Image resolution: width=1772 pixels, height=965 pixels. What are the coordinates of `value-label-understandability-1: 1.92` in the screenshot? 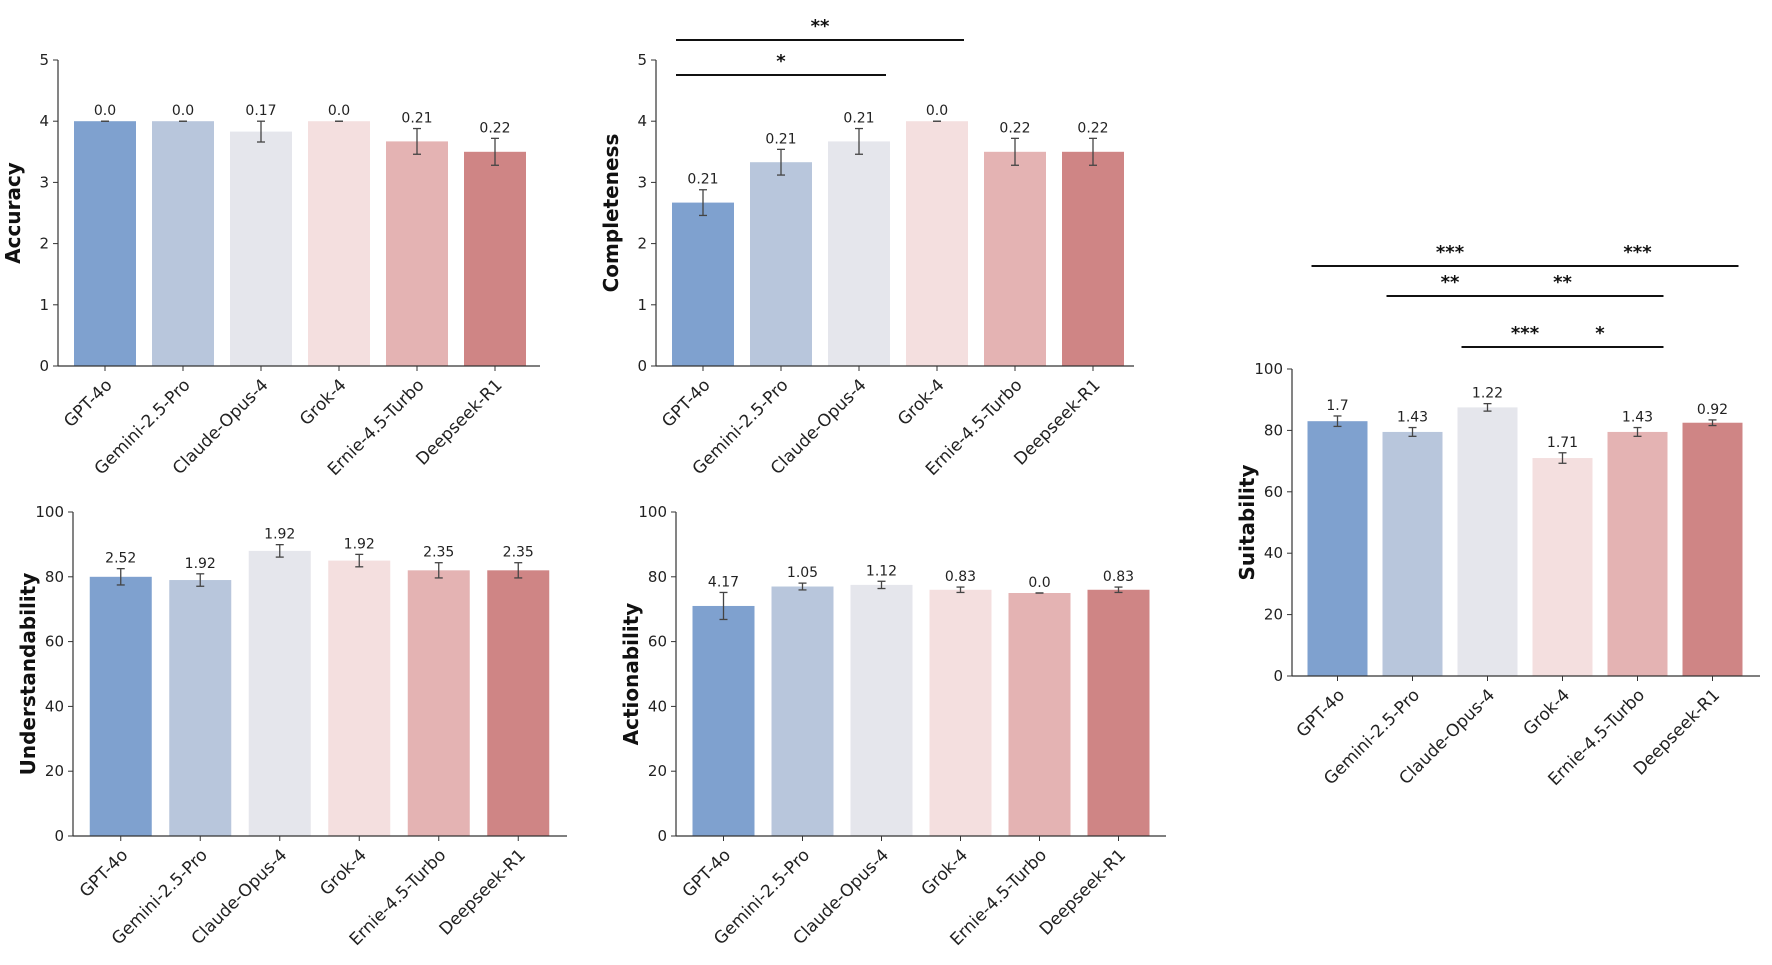 It's located at (200, 564).